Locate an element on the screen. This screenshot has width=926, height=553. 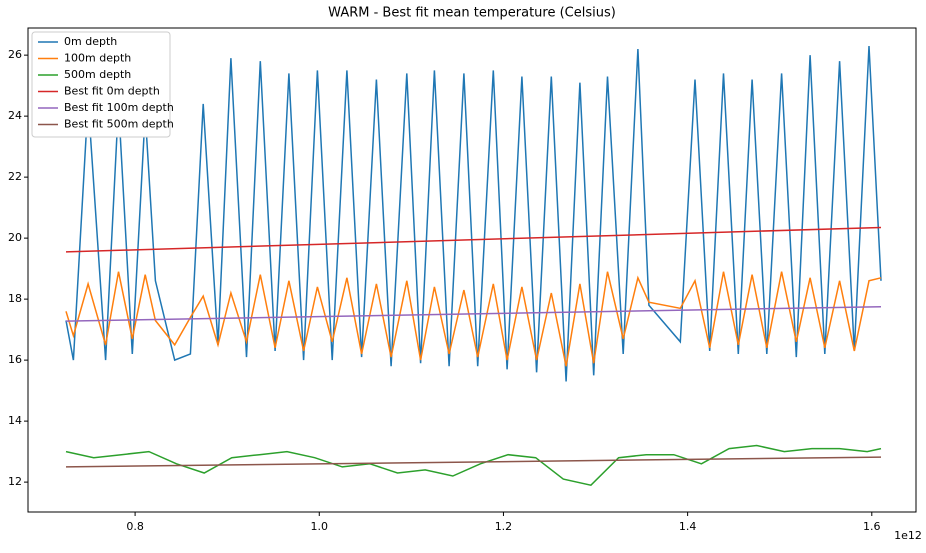
x-offset-label: 1e12 is located at coordinates (908, 535).